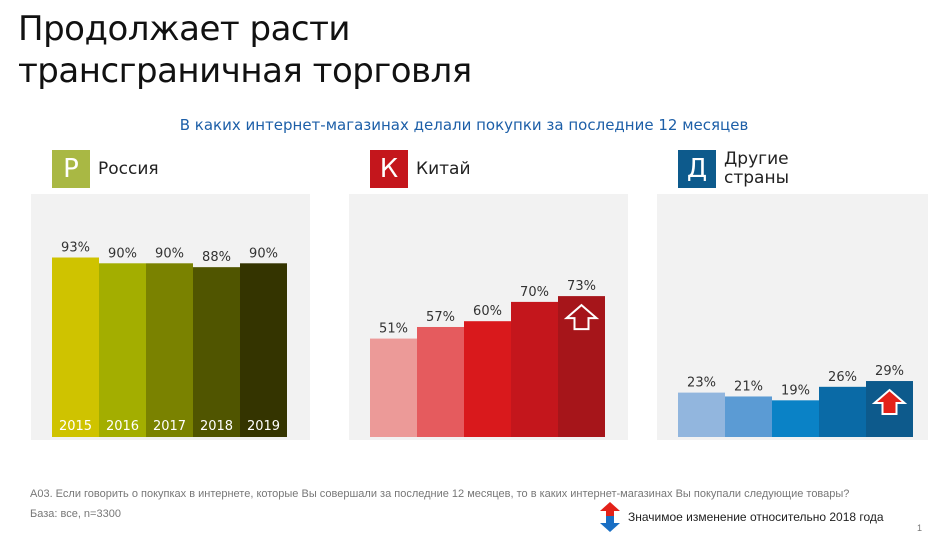  What do you see at coordinates (487, 311) in the screenshot?
I see `data-label: 60%` at bounding box center [487, 311].